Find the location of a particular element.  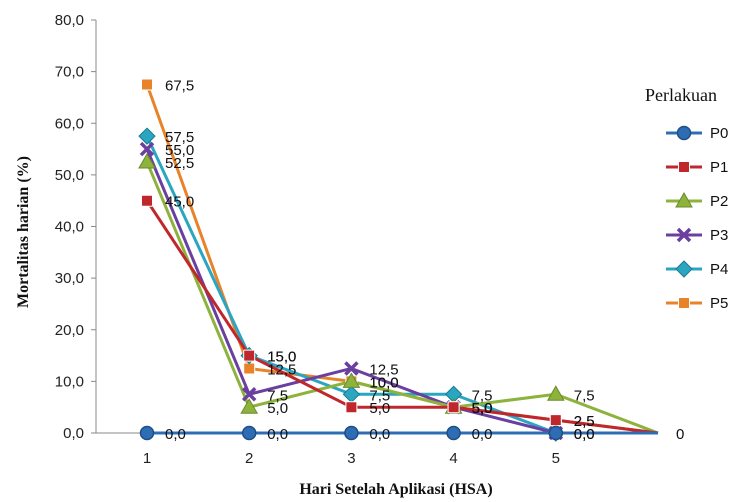

data-label-p5: 67,5 is located at coordinates (179, 86).